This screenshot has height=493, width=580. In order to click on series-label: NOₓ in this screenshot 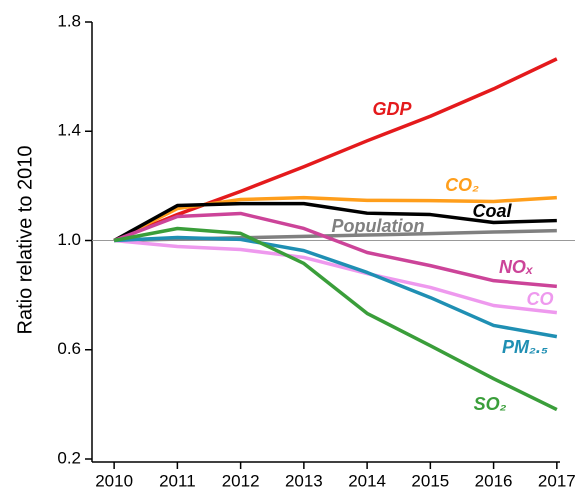, I will do `click(516, 267)`.